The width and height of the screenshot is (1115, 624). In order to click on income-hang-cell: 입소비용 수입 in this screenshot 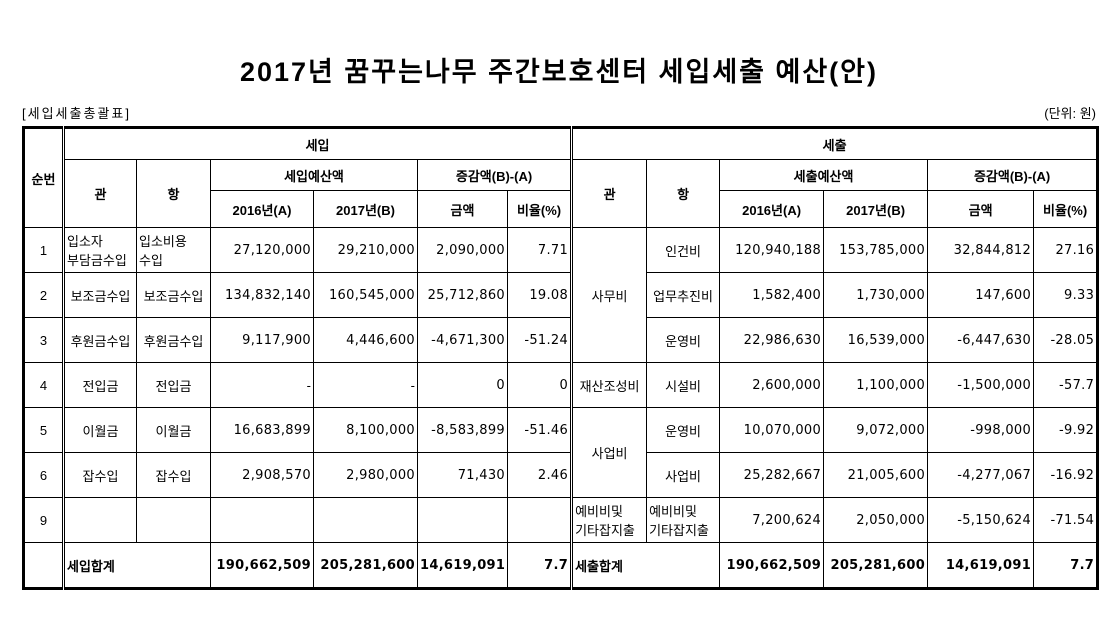, I will do `click(173, 250)`.